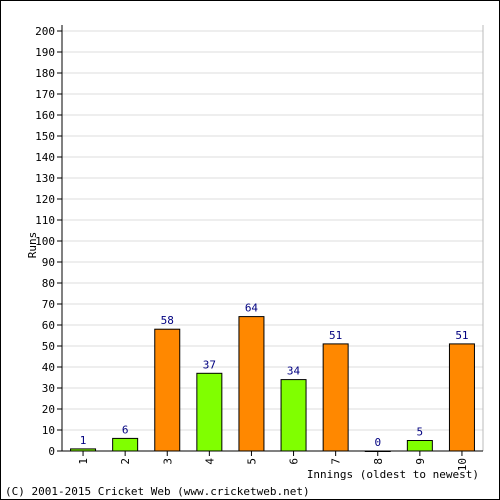  What do you see at coordinates (420, 461) in the screenshot?
I see `x-tick-label: 9` at bounding box center [420, 461].